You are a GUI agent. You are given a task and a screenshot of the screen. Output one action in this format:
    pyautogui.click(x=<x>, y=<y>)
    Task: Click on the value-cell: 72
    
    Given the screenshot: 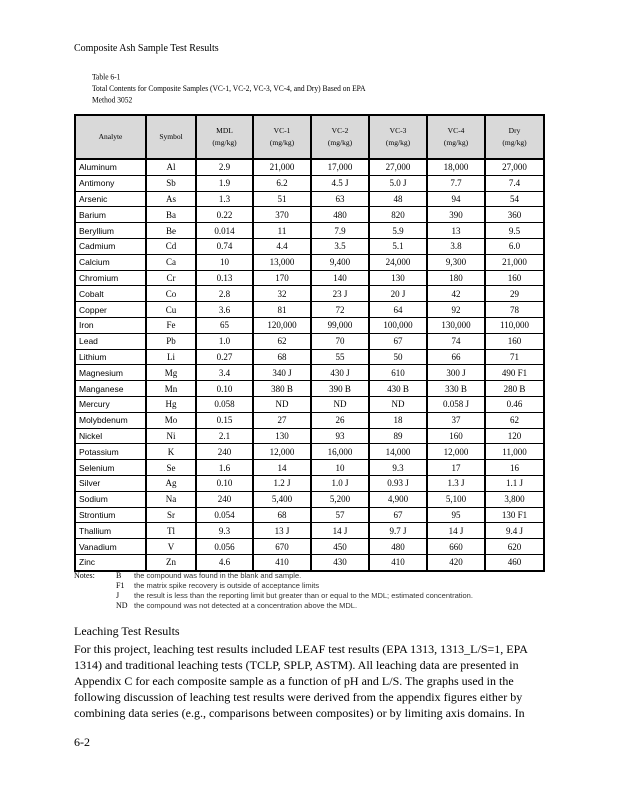 What is the action you would take?
    pyautogui.click(x=340, y=309)
    